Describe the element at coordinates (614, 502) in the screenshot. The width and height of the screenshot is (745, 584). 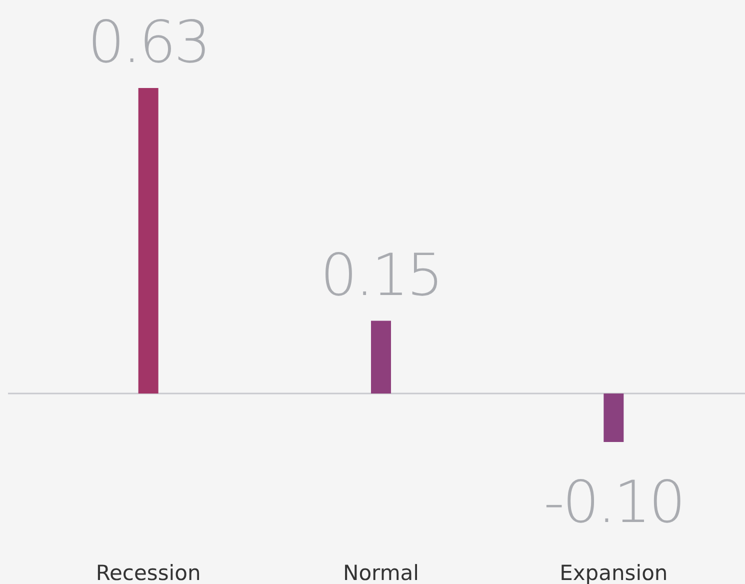
I see `data-label: -0.10` at that location.